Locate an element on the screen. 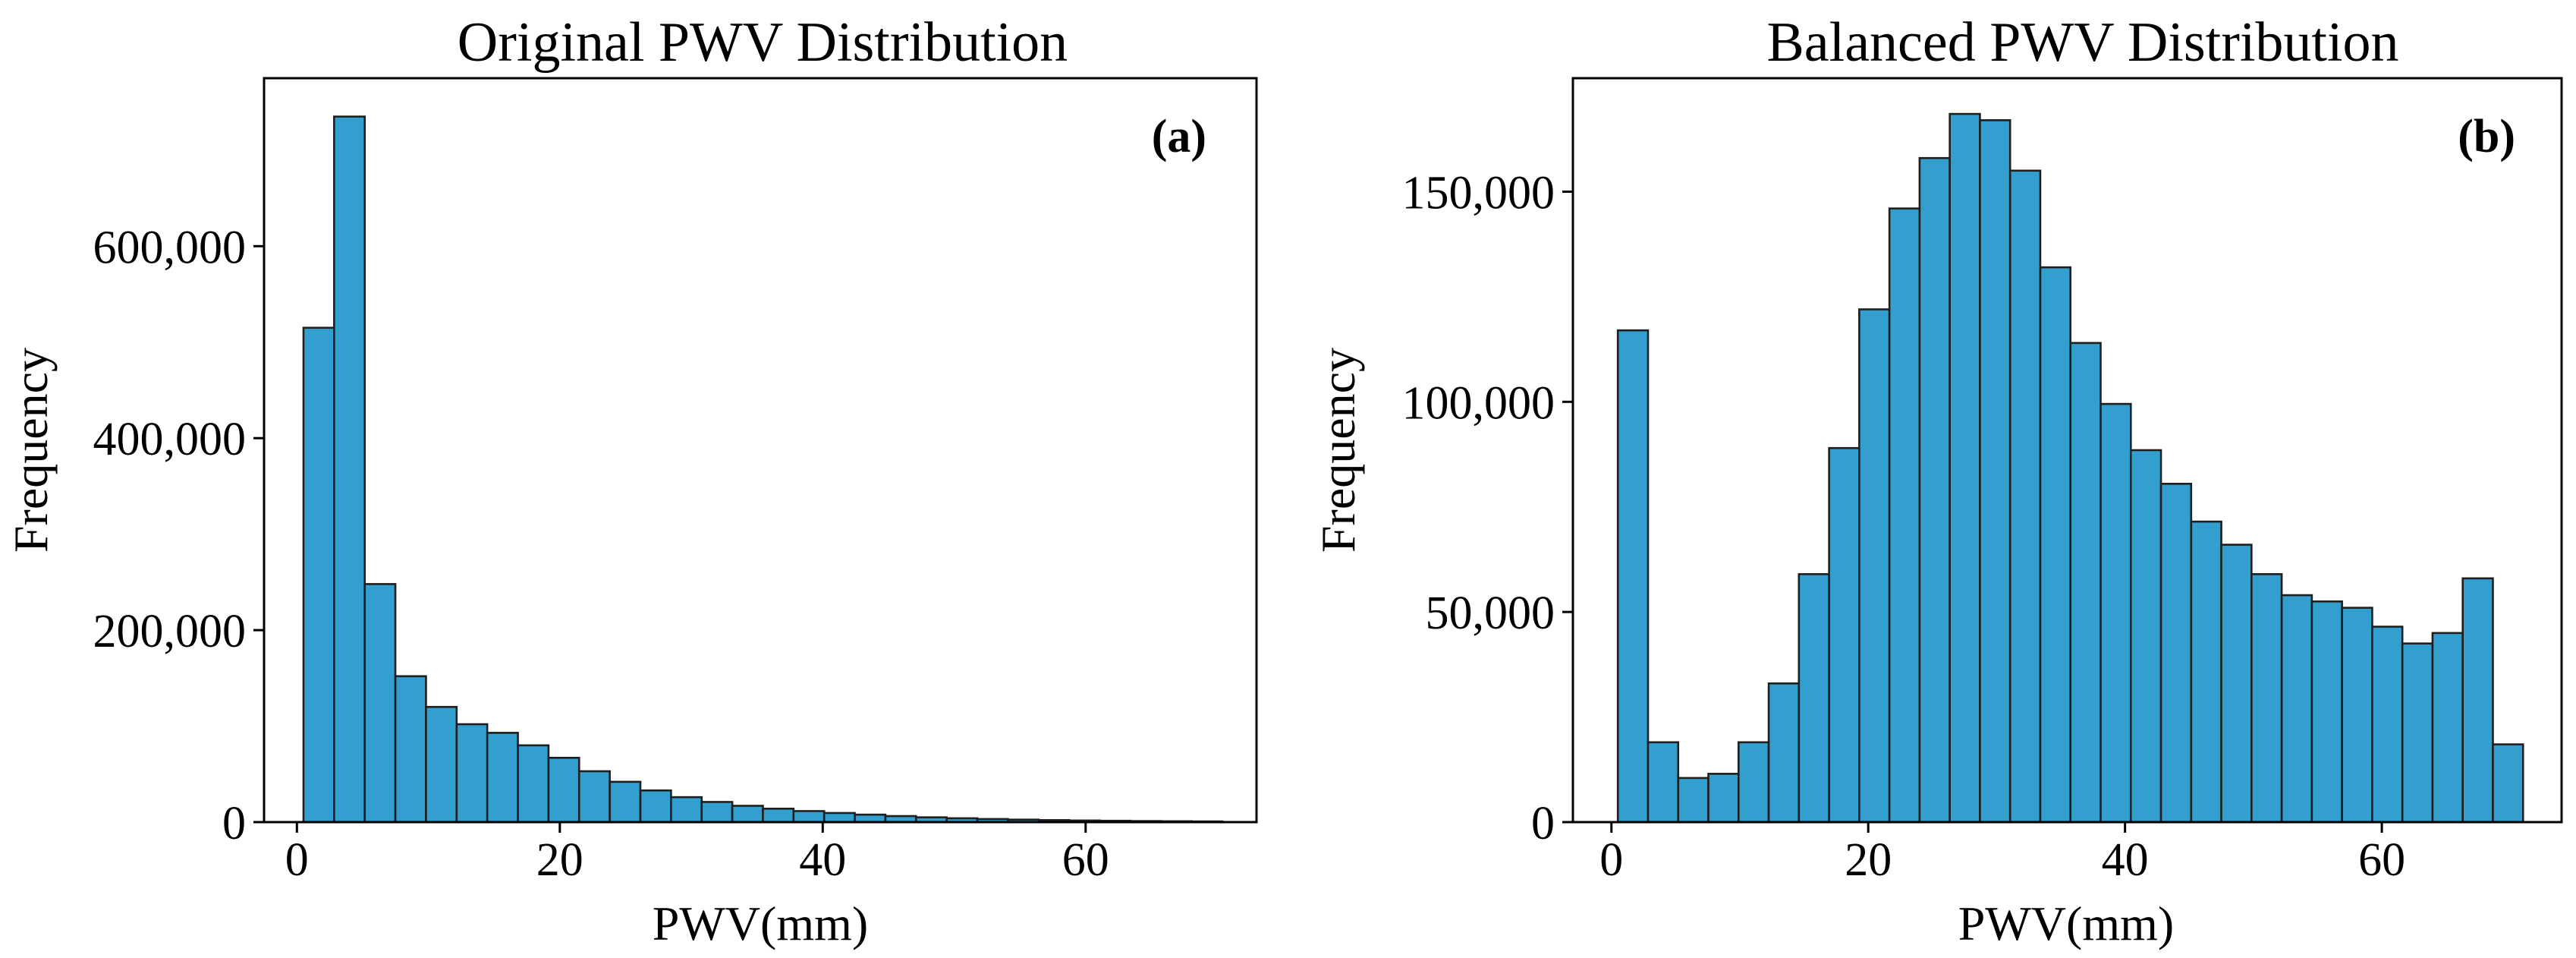 The image size is (2576, 958). panel-a-x-axis-label: PWV(mm) is located at coordinates (760, 923).